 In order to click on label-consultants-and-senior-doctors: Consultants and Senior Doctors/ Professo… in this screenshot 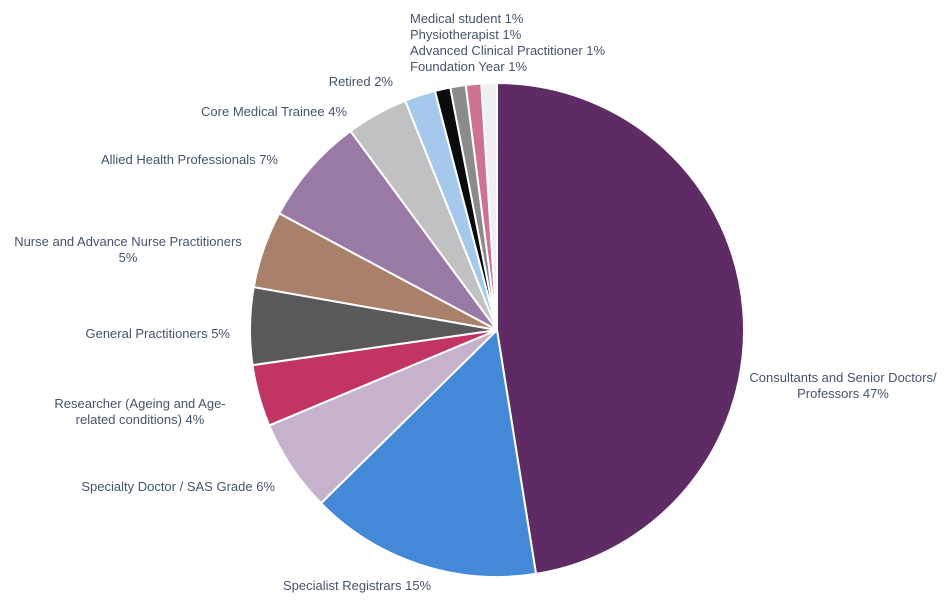, I will do `click(843, 385)`.